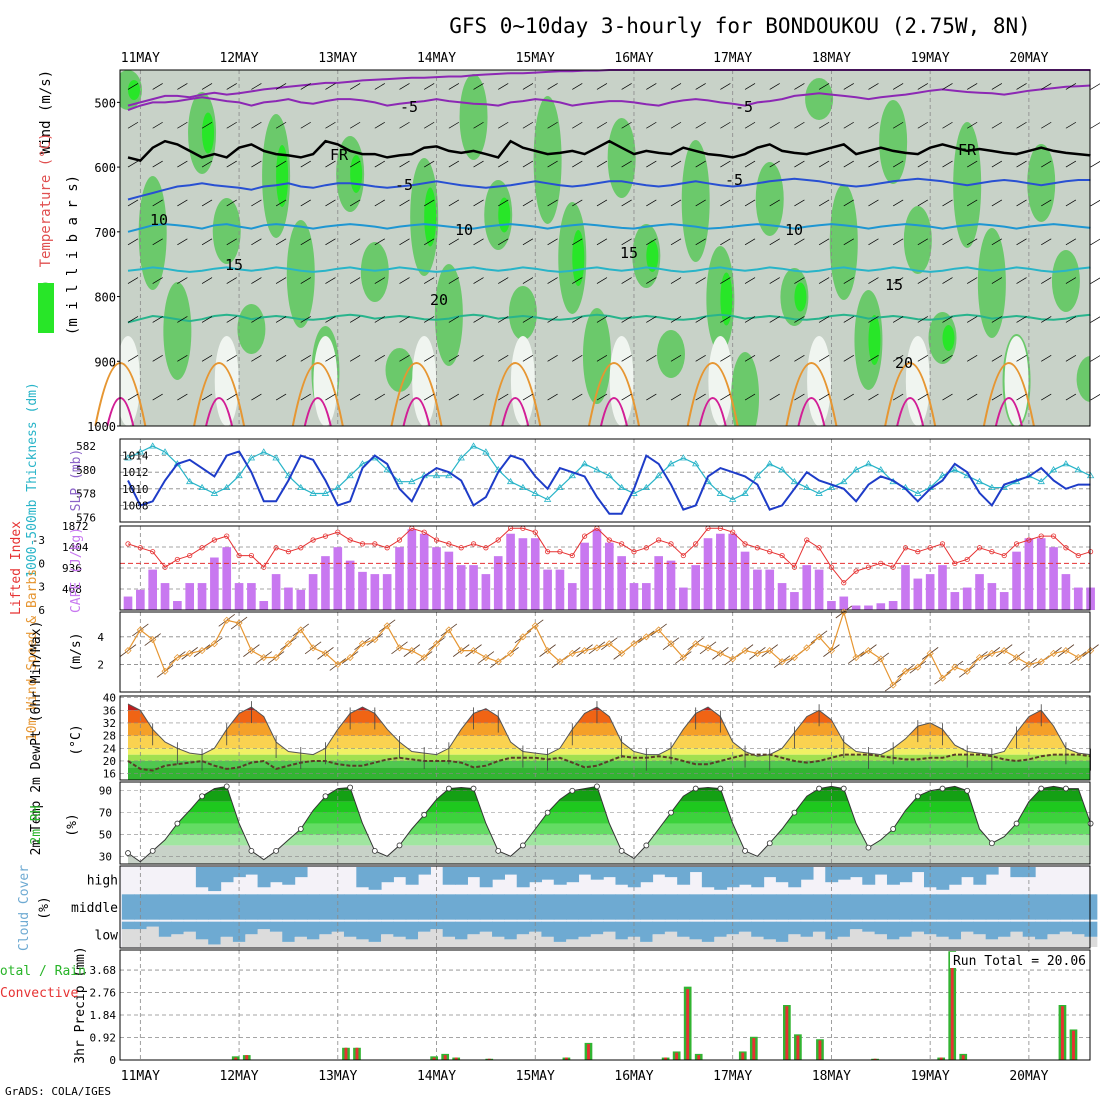 This screenshot has width=1100, height=1100. What do you see at coordinates (94, 908) in the screenshot?
I see `cloud-row-label: middle` at bounding box center [94, 908].